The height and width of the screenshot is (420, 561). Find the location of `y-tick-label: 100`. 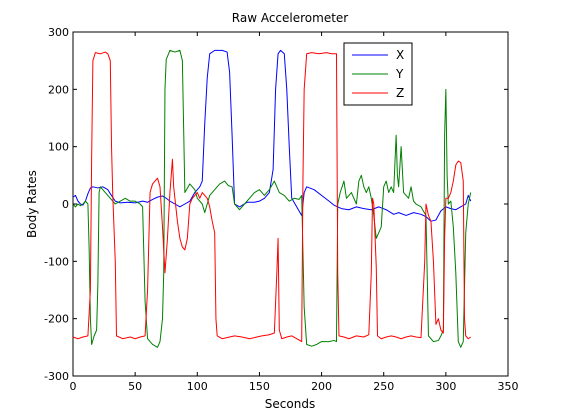

y-tick-label: 100 is located at coordinates (58, 147).